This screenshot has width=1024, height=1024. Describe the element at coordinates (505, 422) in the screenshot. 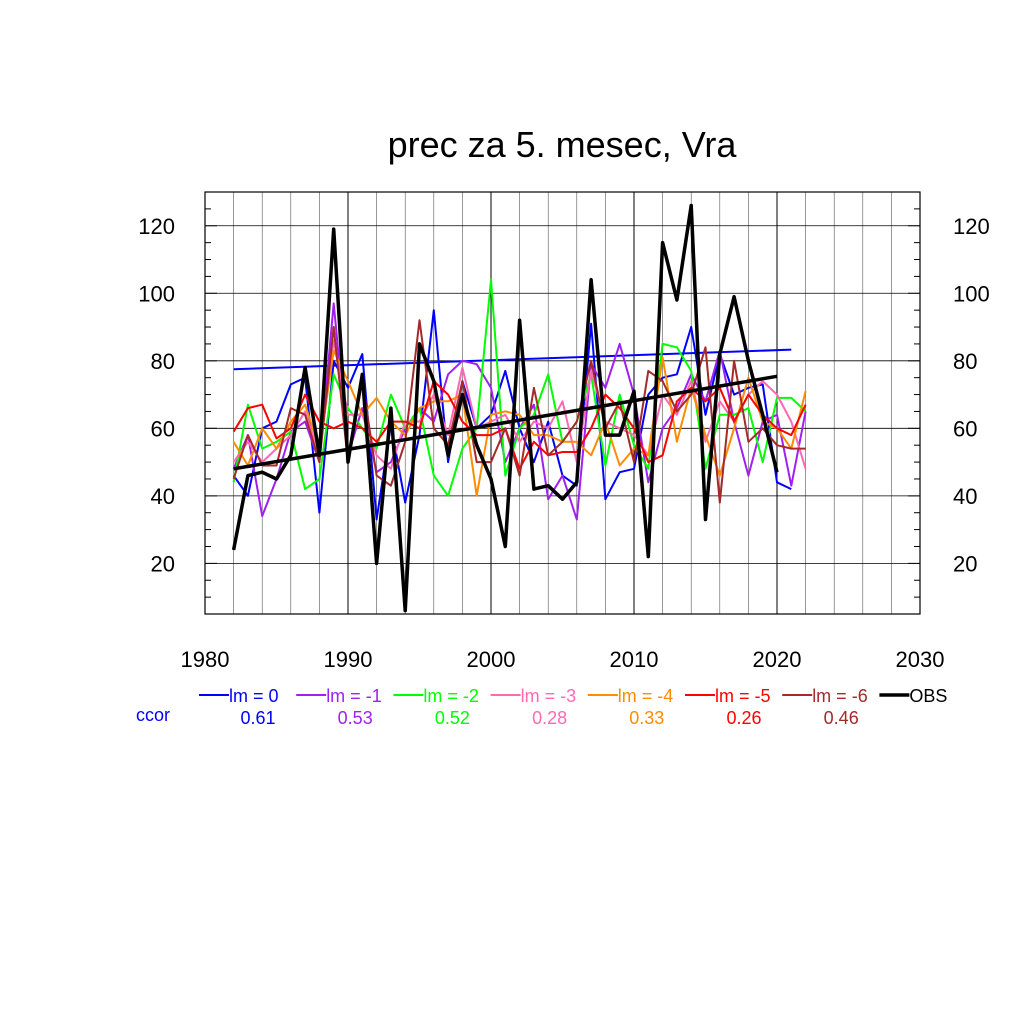

I see `obs-trend-line` at that location.